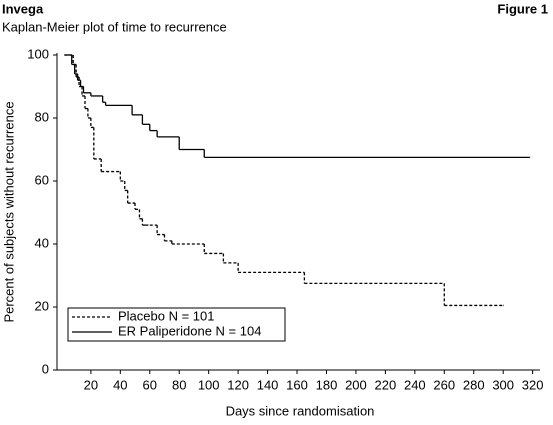  I want to click on x-tick-label: 120, so click(238, 384).